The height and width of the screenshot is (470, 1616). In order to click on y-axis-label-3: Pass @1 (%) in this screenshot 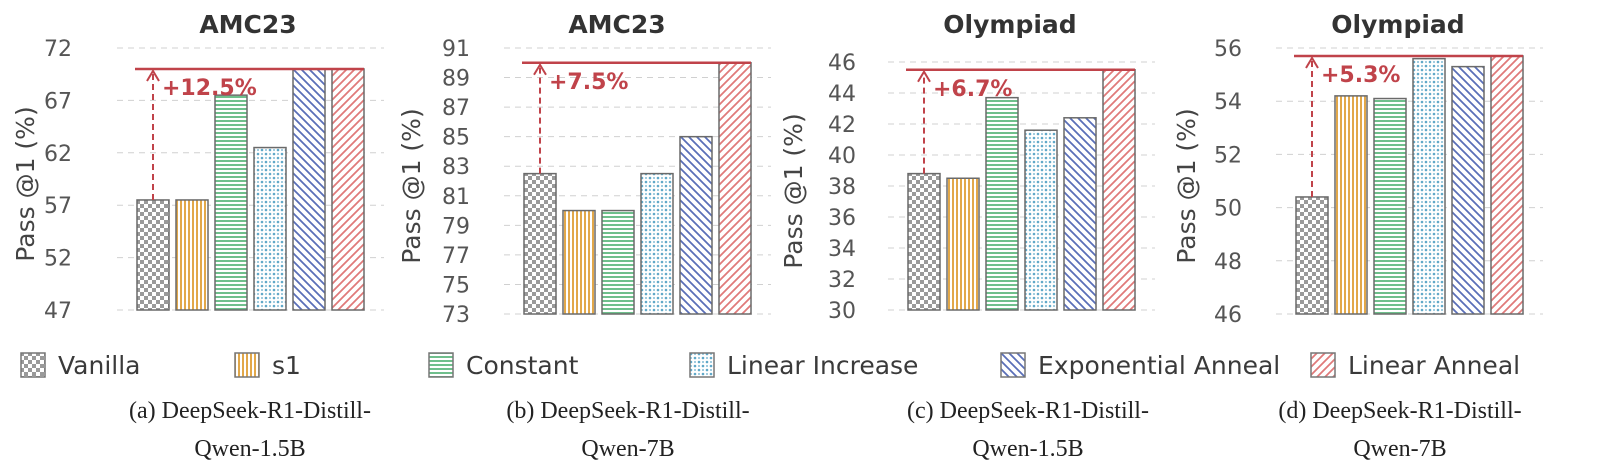, I will do `click(1186, 185)`.